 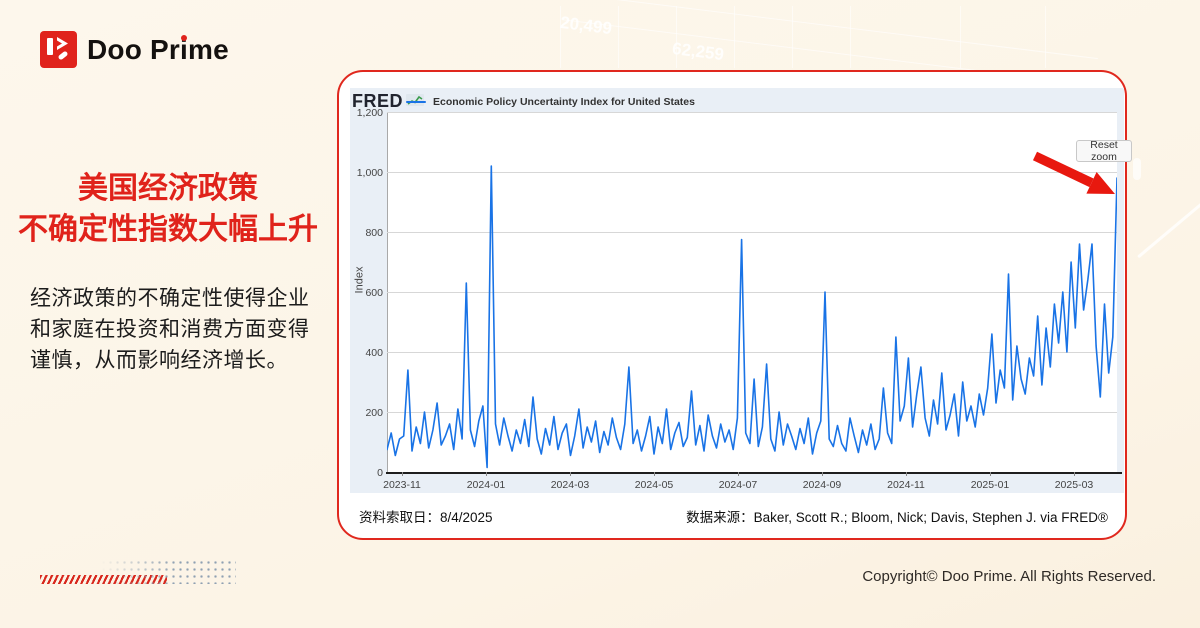 I want to click on fred-logo-text: FRED, so click(x=377, y=101).